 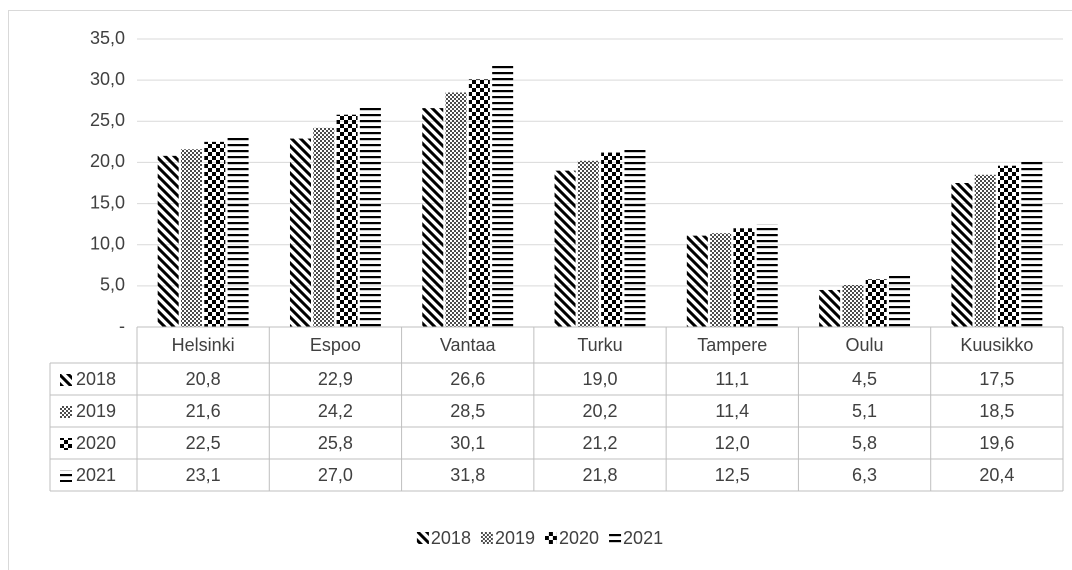 What do you see at coordinates (996, 345) in the screenshot?
I see `x-tick-label: Kuusikko` at bounding box center [996, 345].